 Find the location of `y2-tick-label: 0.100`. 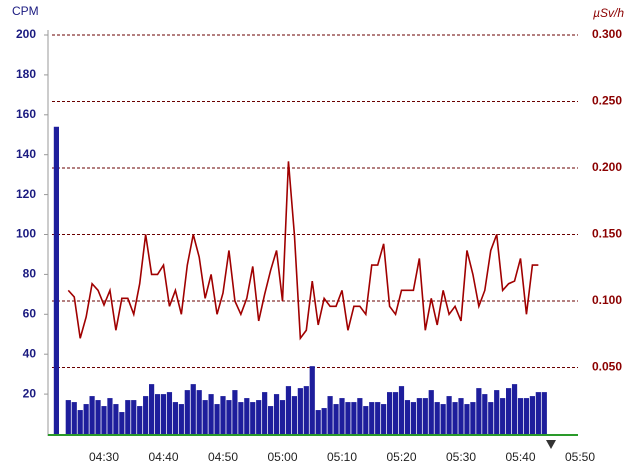

y2-tick-label: 0.100 is located at coordinates (607, 300).